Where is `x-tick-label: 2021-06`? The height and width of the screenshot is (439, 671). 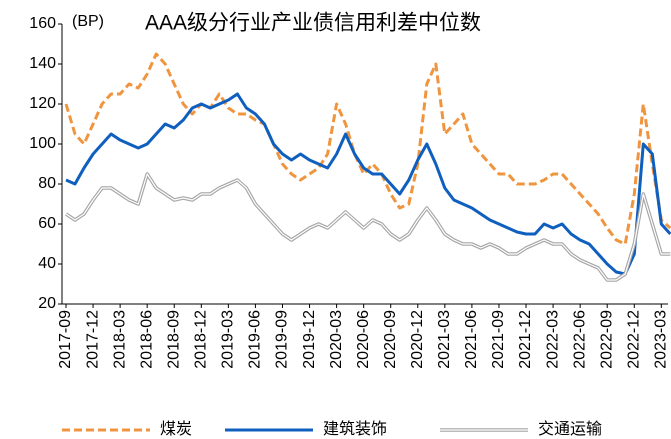 x-tick-label: 2021-06 is located at coordinates (471, 339).